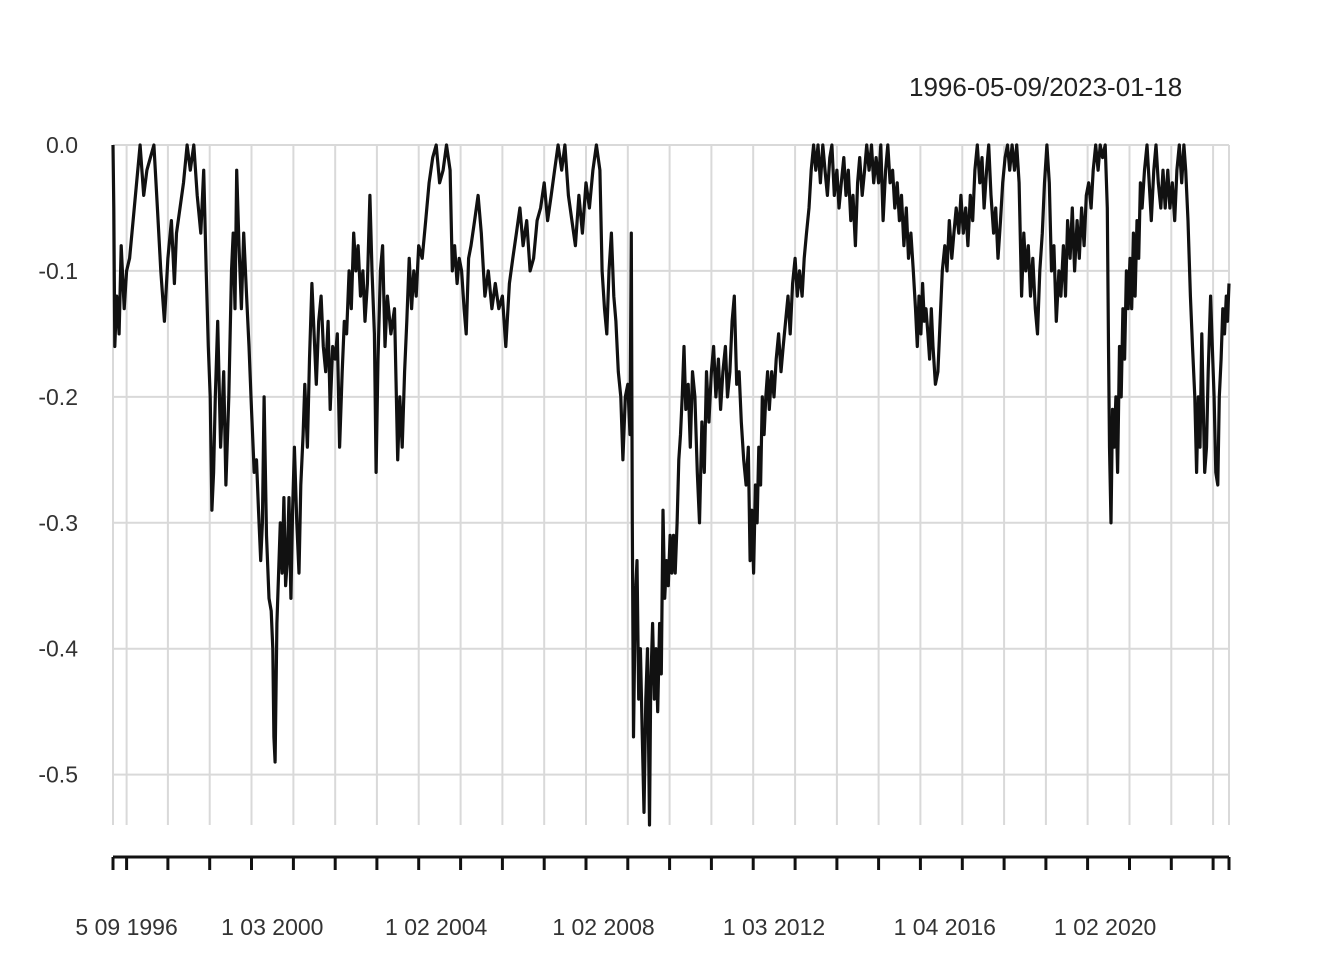 The width and height of the screenshot is (1344, 960). Describe the element at coordinates (945, 927) in the screenshot. I see `x-tick-label-5: 1 04 2016` at that location.